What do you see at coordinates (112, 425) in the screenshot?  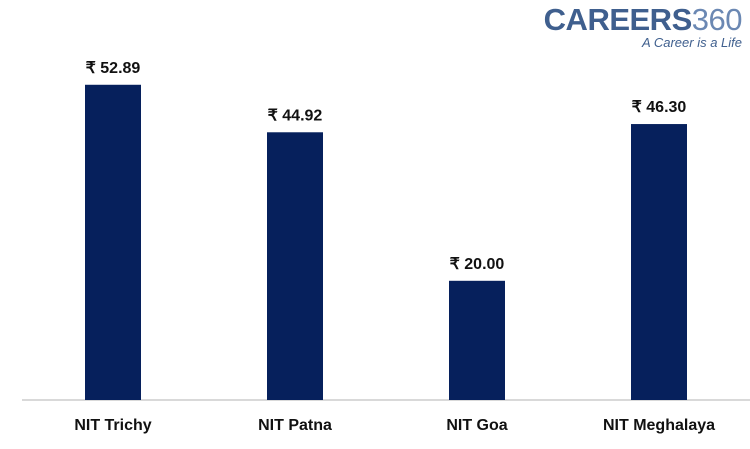 I see `x-tick-label: NIT Trichy` at bounding box center [112, 425].